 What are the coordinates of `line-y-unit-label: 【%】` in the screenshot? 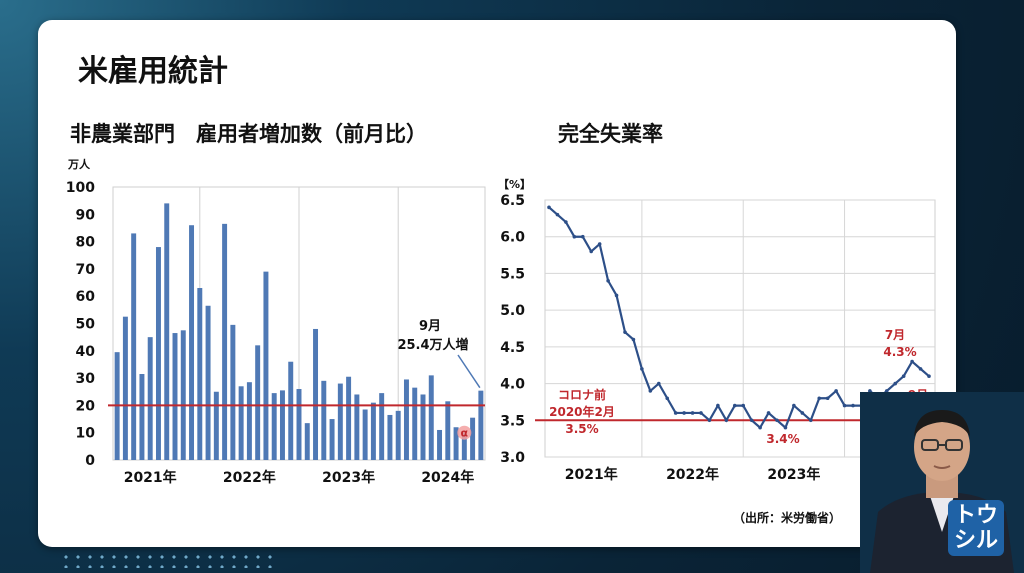 It's located at (514, 184).